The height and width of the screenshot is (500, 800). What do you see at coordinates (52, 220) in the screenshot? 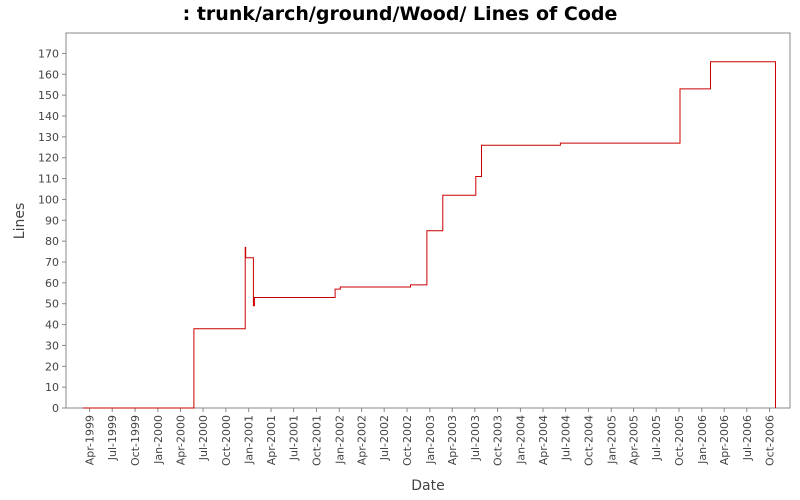
I see `y-tick-label: 90` at bounding box center [52, 220].